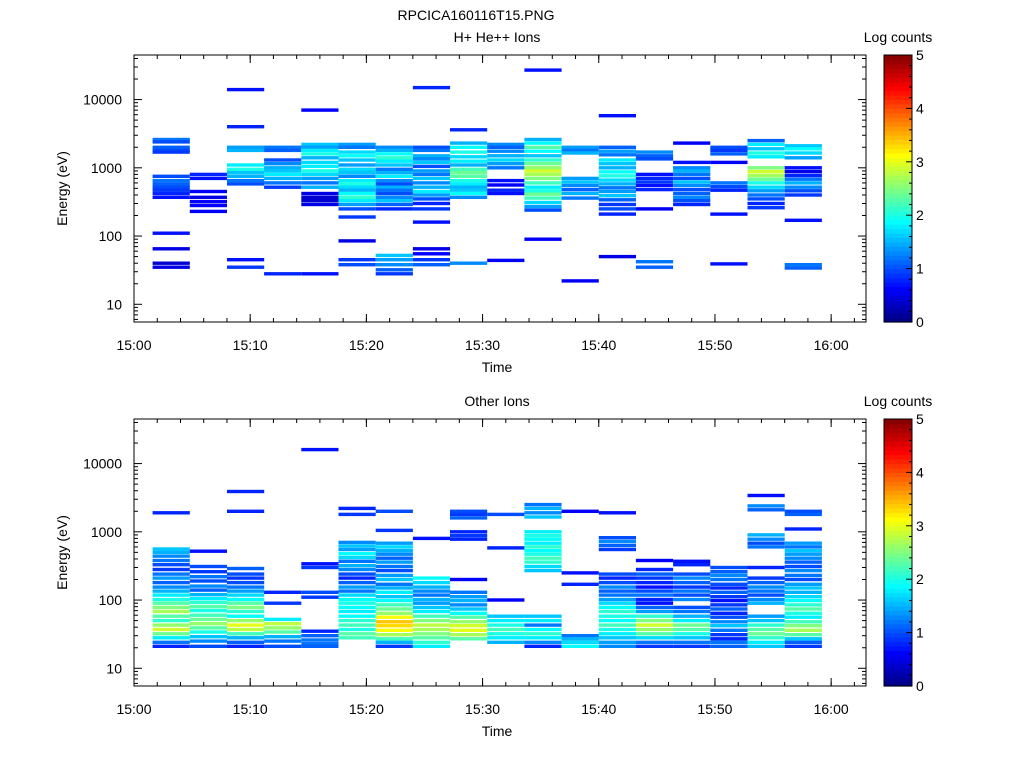 The height and width of the screenshot is (768, 1024). What do you see at coordinates (920, 162) in the screenshot?
I see `colorbar-tick-label: 3` at bounding box center [920, 162].